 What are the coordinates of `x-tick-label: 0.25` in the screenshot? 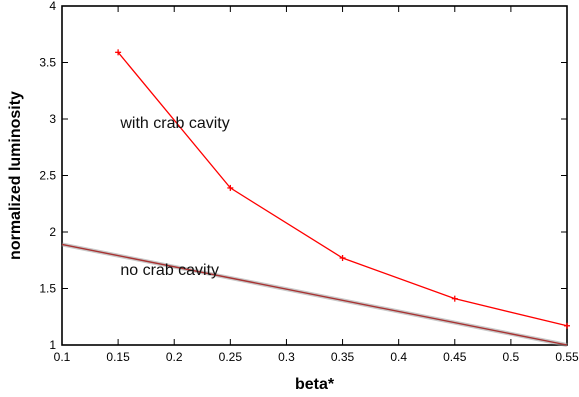 It's located at (231, 357).